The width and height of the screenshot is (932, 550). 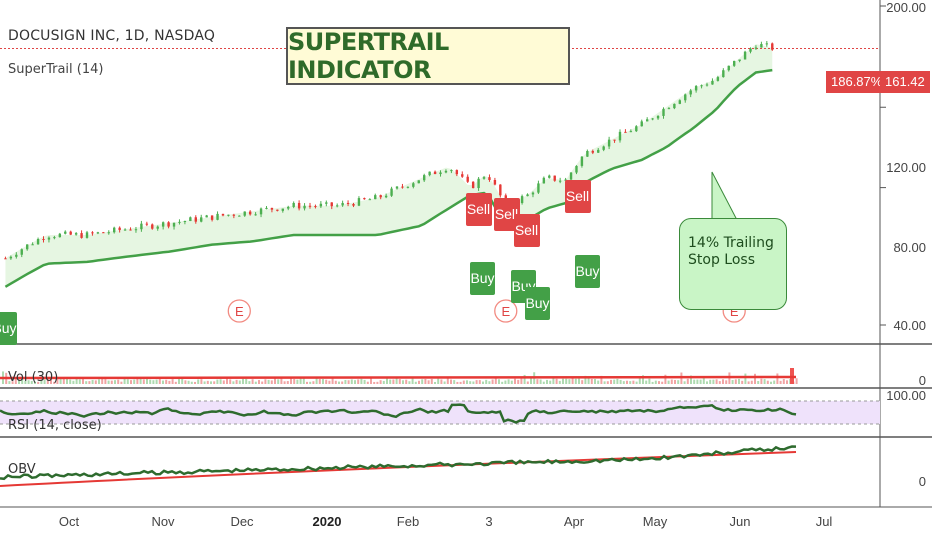 I want to click on price-tick-40: 40.00, so click(x=909, y=325).